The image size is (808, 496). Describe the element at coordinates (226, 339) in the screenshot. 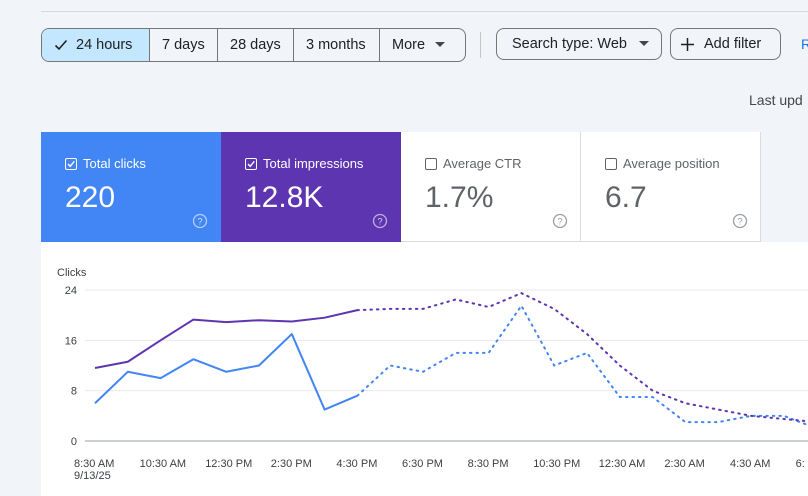

I see `impressions-line` at that location.